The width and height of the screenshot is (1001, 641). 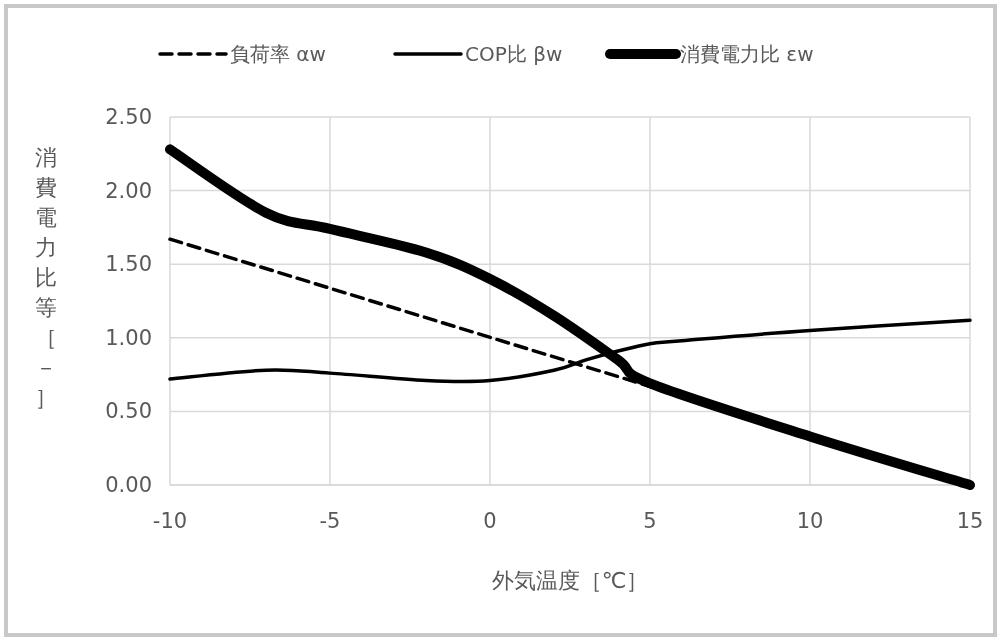 What do you see at coordinates (278, 54) in the screenshot?
I see `legend-label: 負荷率 αw` at bounding box center [278, 54].